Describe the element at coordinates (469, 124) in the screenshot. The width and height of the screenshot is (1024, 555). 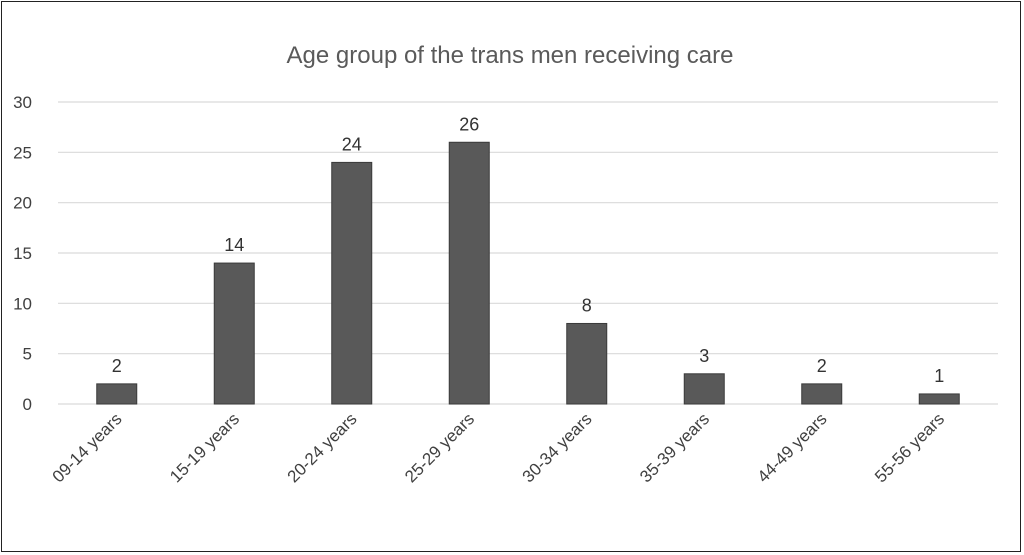
I see `data-label: 26` at that location.